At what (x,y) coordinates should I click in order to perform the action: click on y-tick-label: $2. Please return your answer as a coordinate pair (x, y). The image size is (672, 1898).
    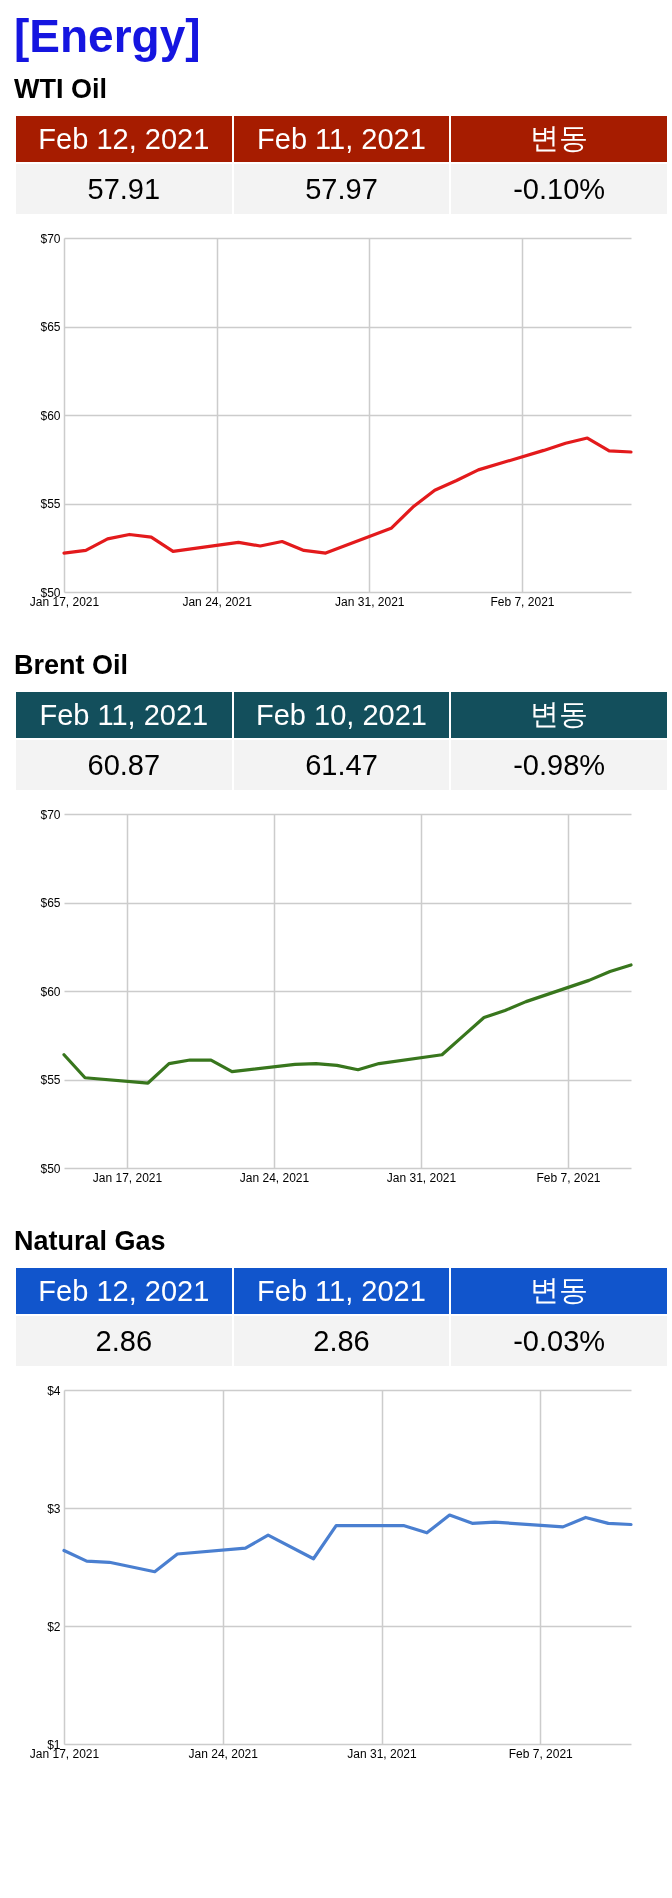
    Looking at the image, I should click on (54, 1626).